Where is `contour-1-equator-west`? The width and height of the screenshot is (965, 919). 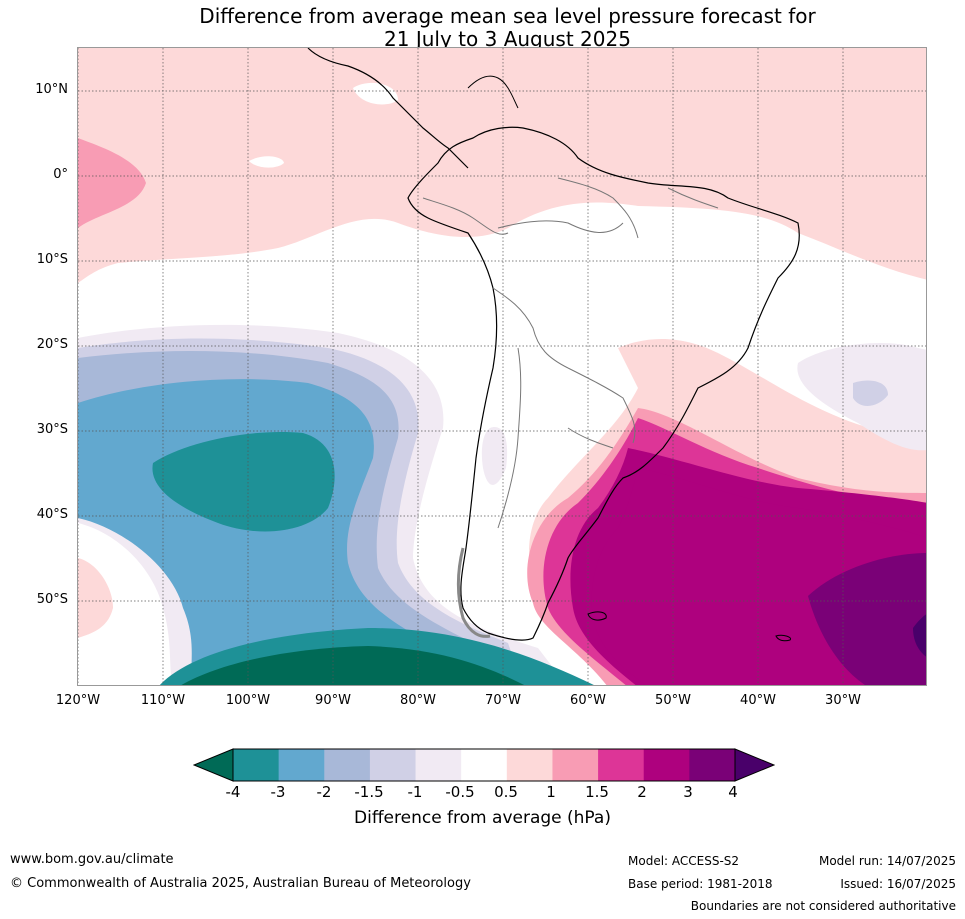 contour-1-equator-west is located at coordinates (112, 183).